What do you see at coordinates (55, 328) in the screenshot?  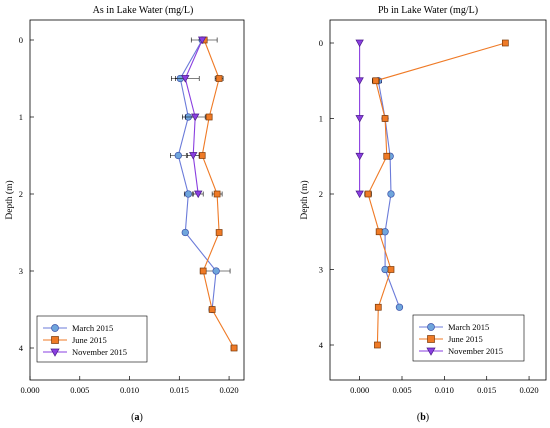 I see `legend-marker-march-a` at bounding box center [55, 328].